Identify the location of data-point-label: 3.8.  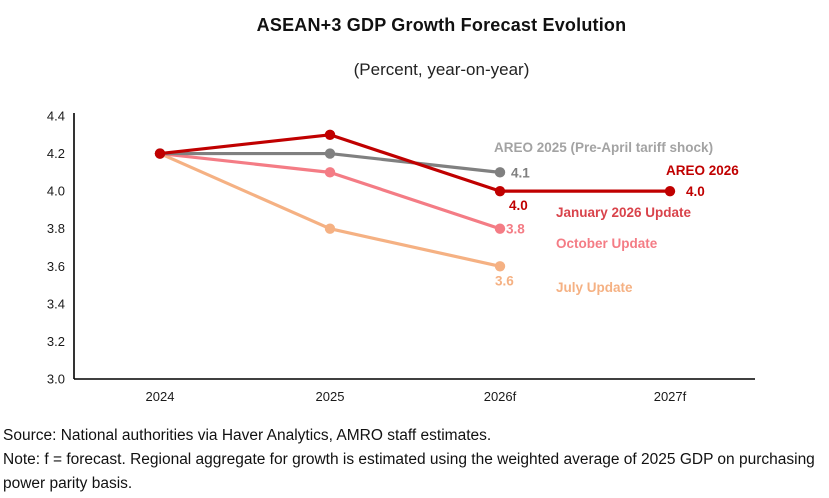
(515, 229).